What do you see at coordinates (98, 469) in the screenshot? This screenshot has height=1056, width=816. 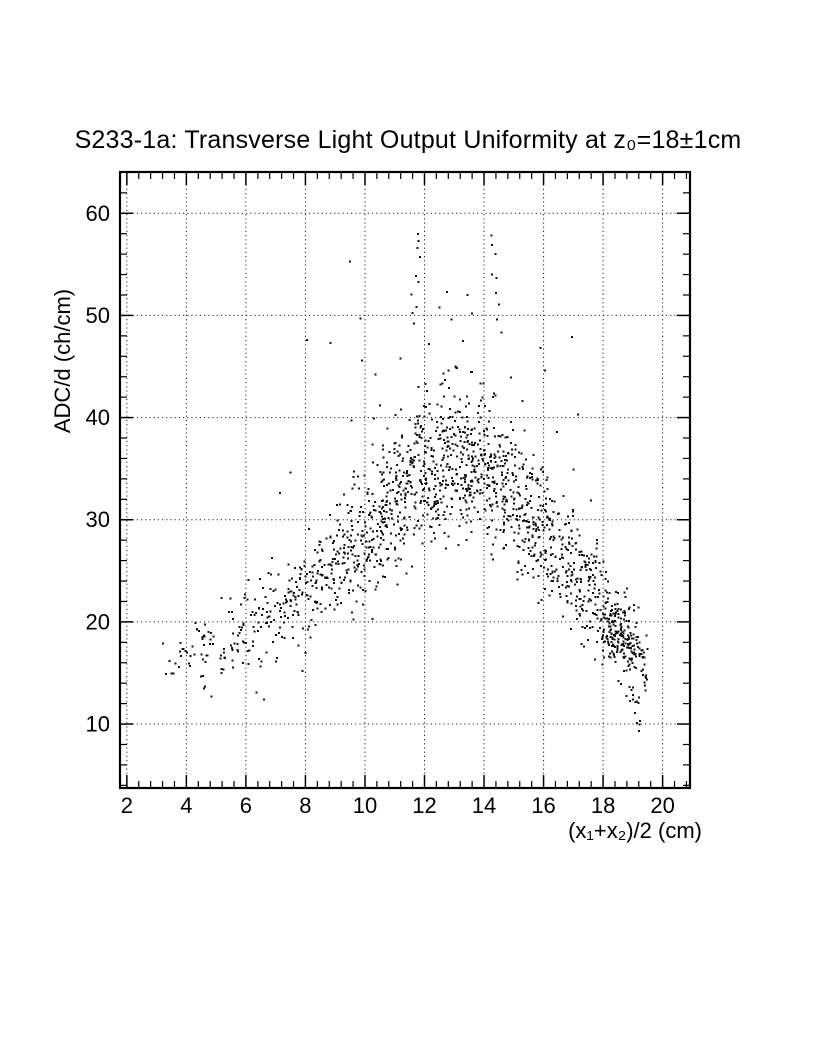 I see `y-tick-labels: 10 20 30 40 50 60` at bounding box center [98, 469].